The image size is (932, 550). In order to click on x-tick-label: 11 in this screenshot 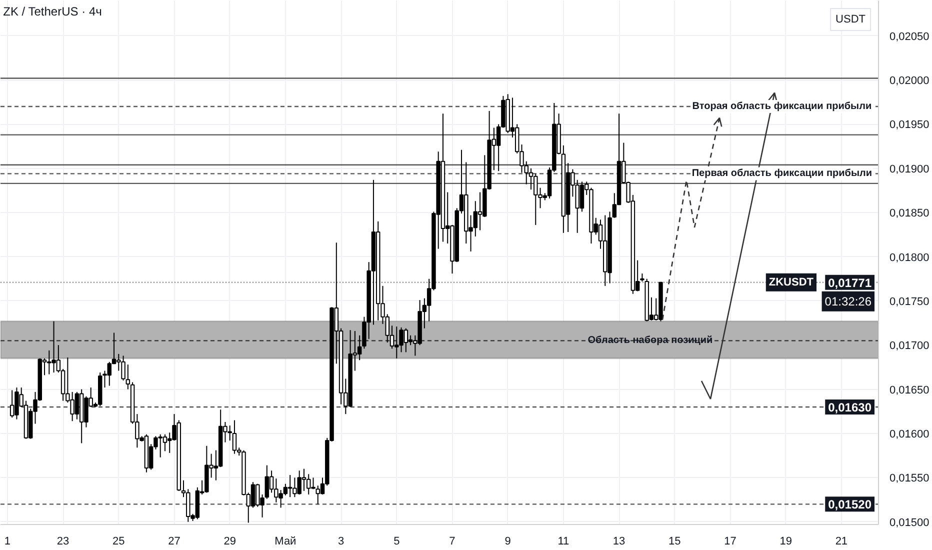, I will do `click(564, 542)`.